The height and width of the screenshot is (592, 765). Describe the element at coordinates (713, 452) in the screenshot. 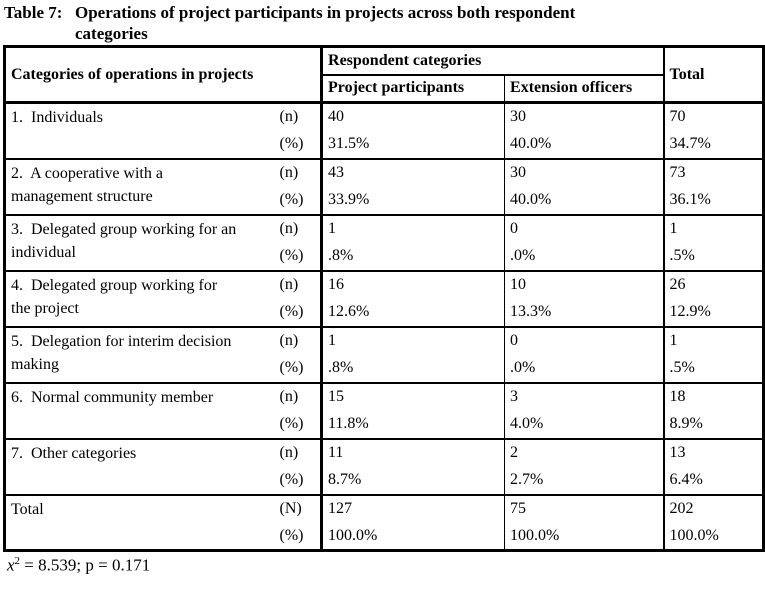

I see `count-cell: 13` at that location.